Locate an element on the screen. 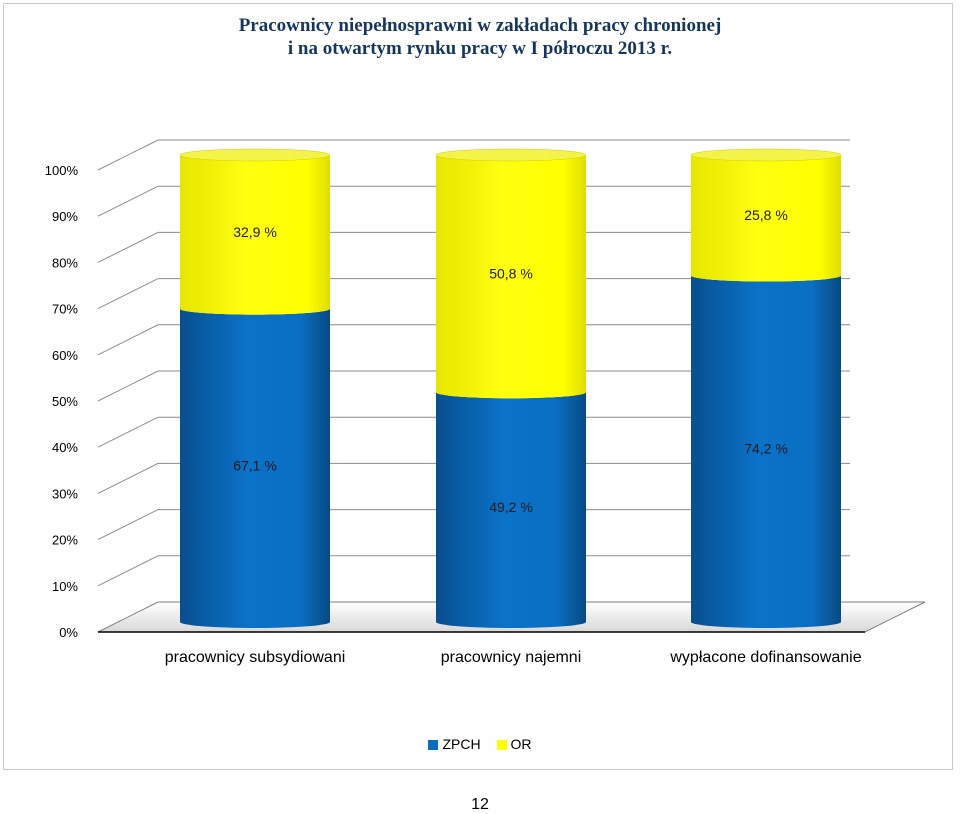  x-tick-label-pracownicy-najemni: pracownicy najemni is located at coordinates (511, 657).